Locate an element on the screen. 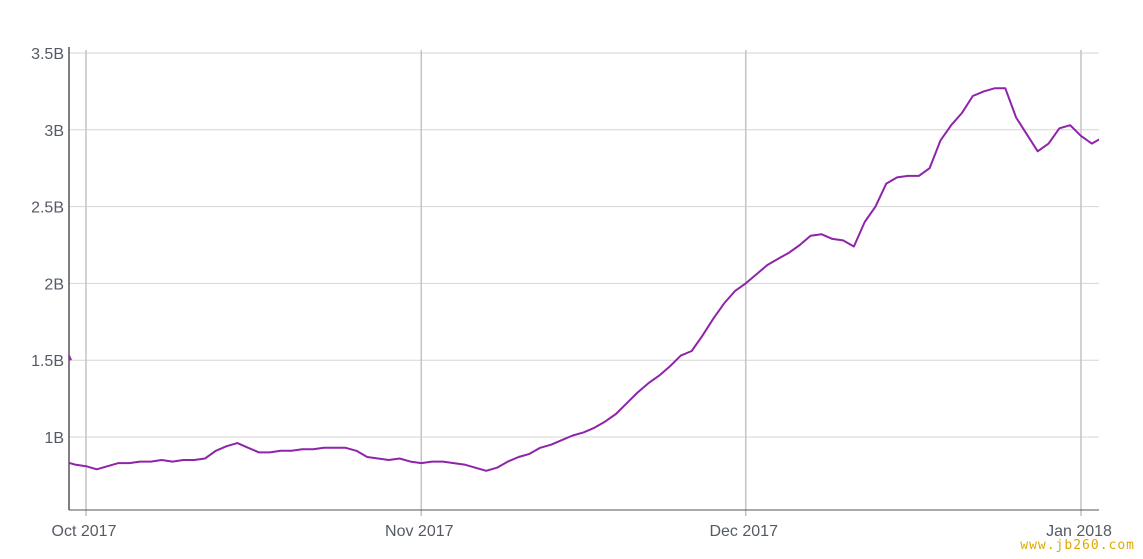 Image resolution: width=1143 pixels, height=559 pixels. x-tick-label-2: Dec 2017 is located at coordinates (743, 531).